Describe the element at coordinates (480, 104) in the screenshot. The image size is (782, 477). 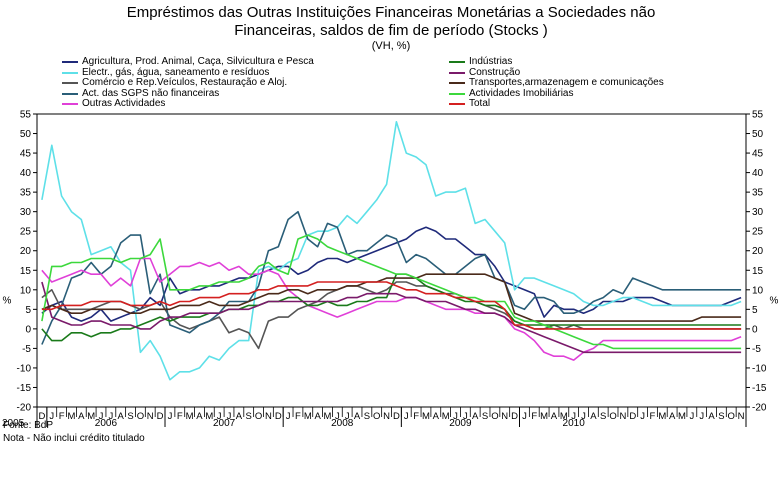
I see `legend-label: Total` at that location.